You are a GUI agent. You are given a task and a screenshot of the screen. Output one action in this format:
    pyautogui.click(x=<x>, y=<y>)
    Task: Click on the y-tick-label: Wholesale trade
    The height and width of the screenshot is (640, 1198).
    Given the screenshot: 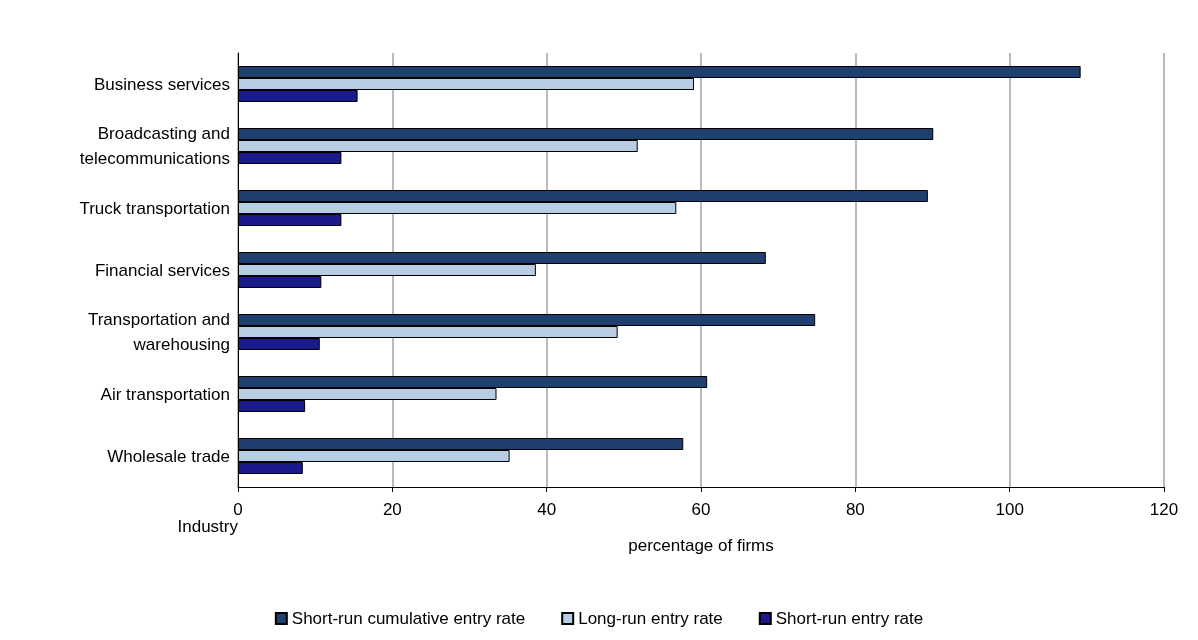 What is the action you would take?
    pyautogui.click(x=168, y=456)
    